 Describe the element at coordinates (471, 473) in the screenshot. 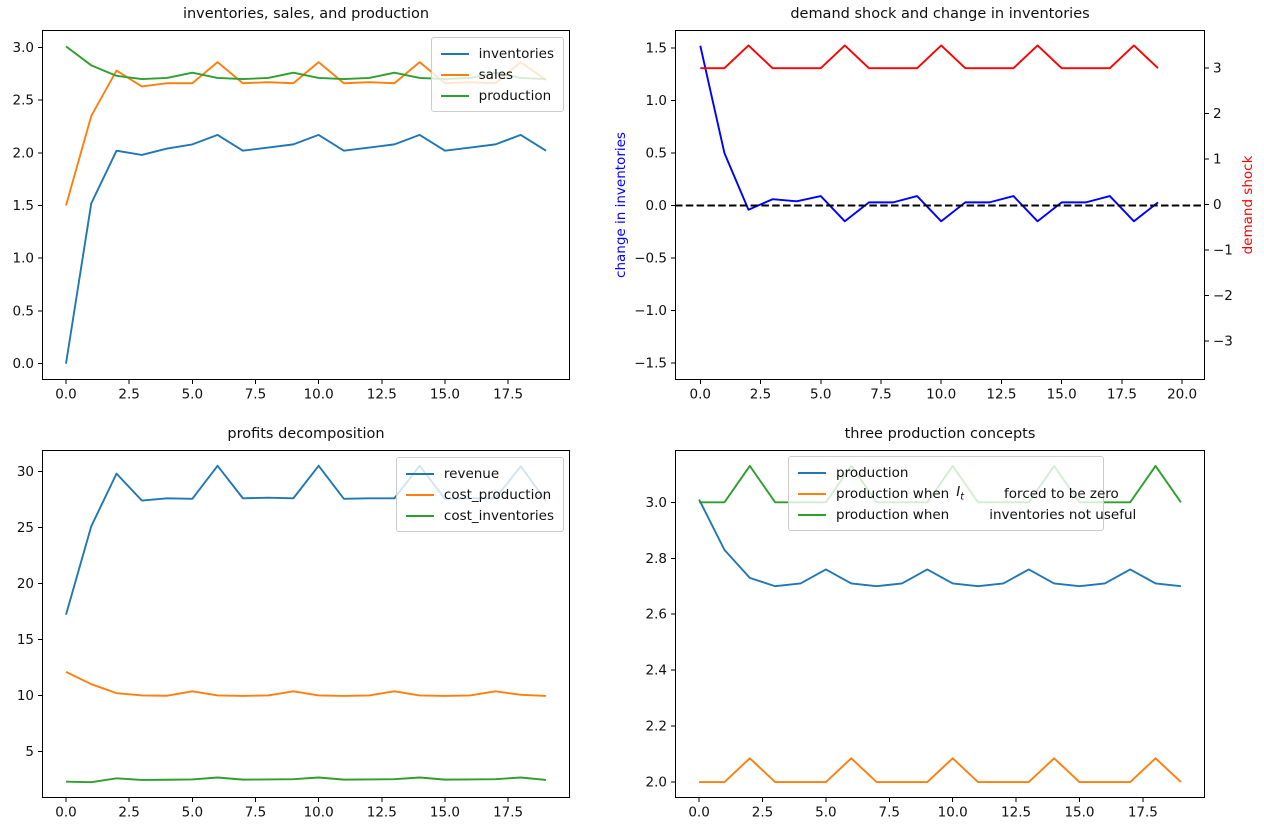

I see `legend-label: revenue` at that location.